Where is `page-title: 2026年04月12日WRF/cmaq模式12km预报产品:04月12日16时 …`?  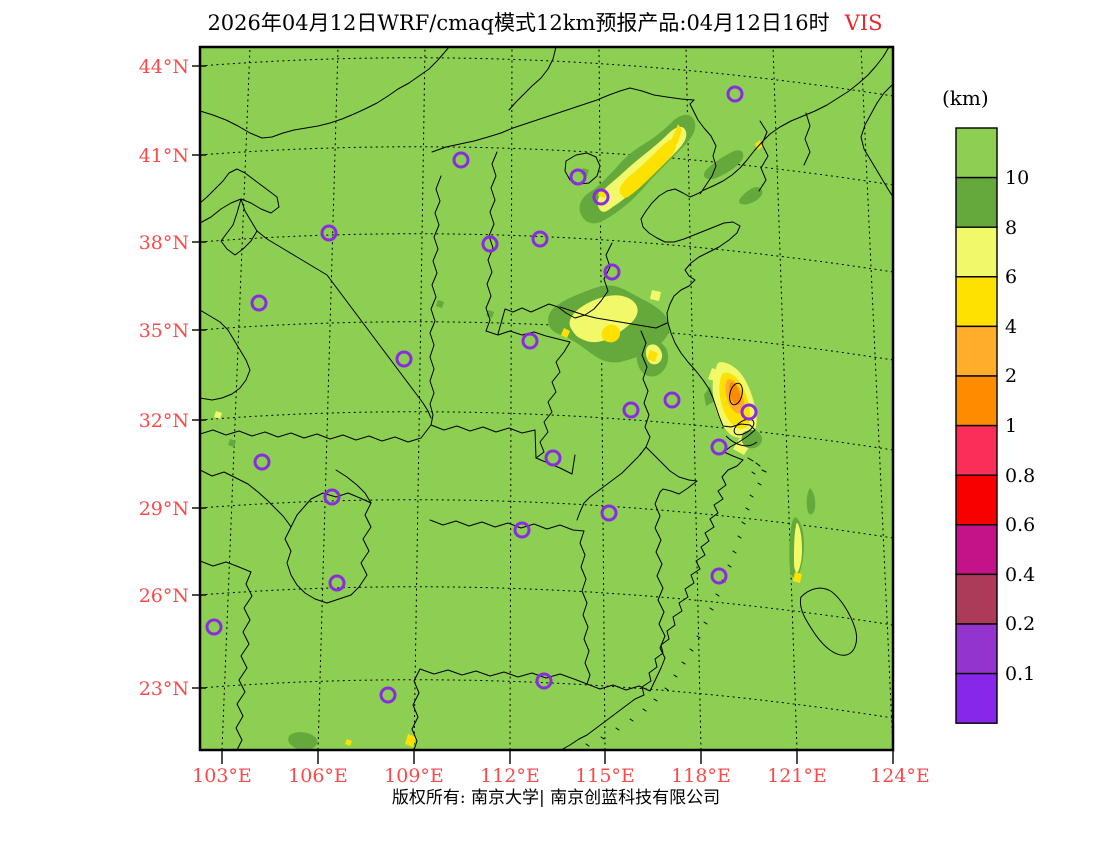
page-title: 2026年04月12日WRF/cmaq模式12km预报产品:04月12日16时 … is located at coordinates (544, 23).